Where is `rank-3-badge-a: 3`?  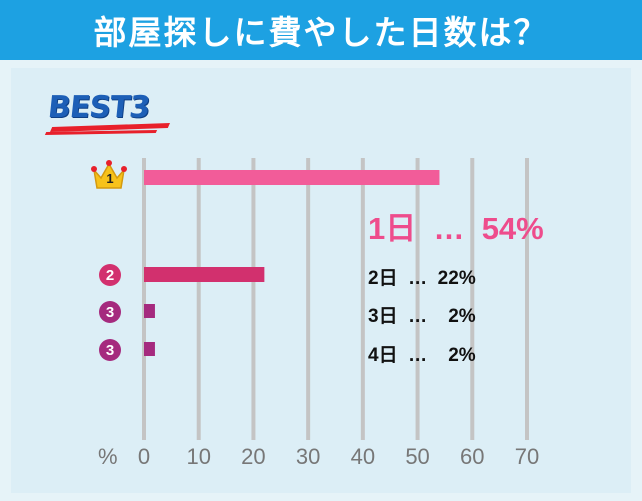 rank-3-badge-a: 3 is located at coordinates (110, 312).